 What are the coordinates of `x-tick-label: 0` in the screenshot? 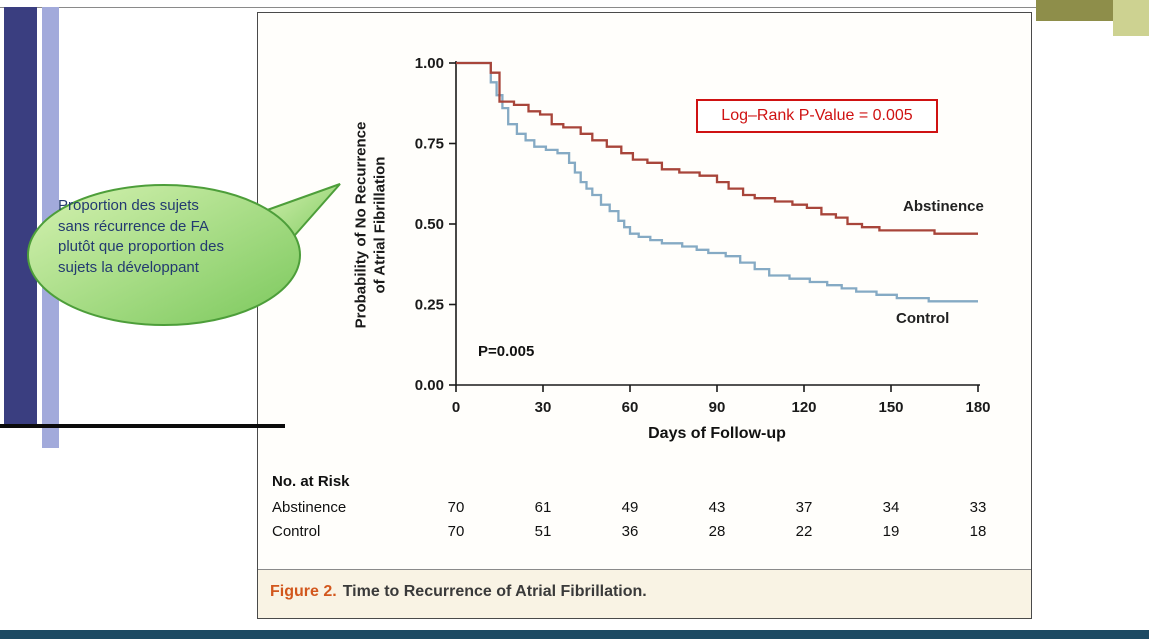 It's located at (456, 407).